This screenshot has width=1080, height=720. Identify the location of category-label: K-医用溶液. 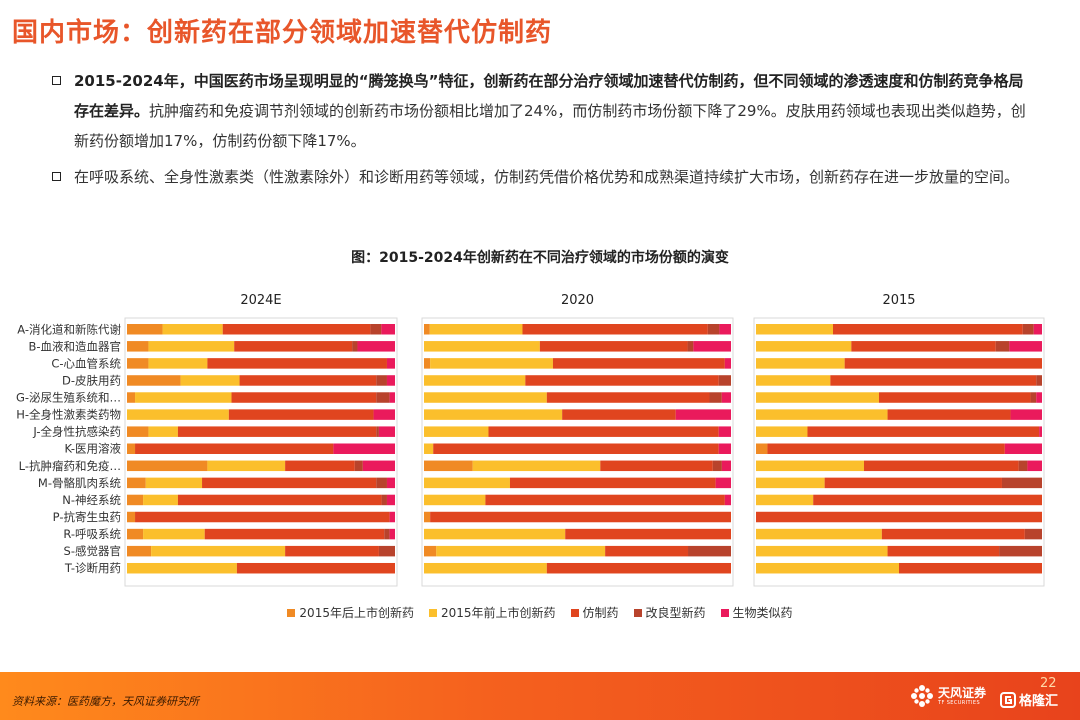
(93, 449).